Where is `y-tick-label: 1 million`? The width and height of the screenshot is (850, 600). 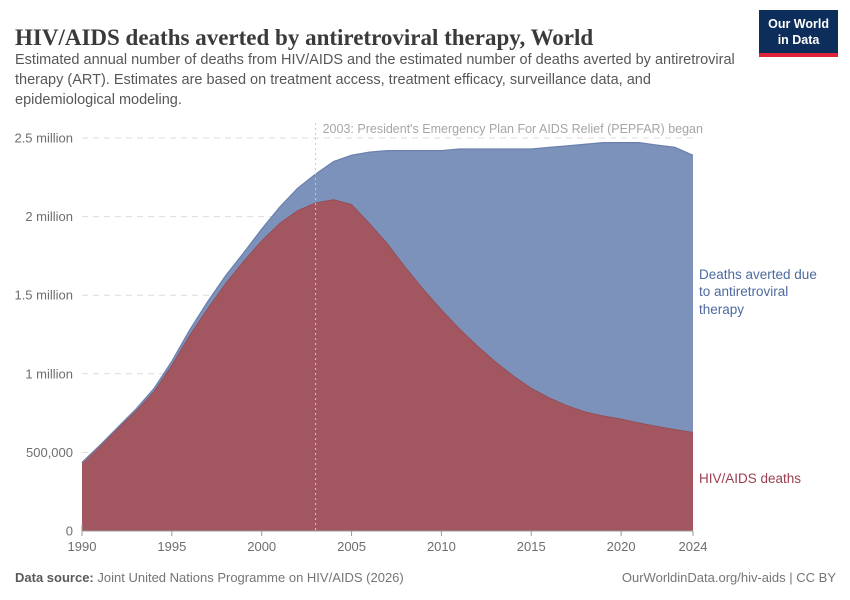 y-tick-label: 1 million is located at coordinates (49, 373).